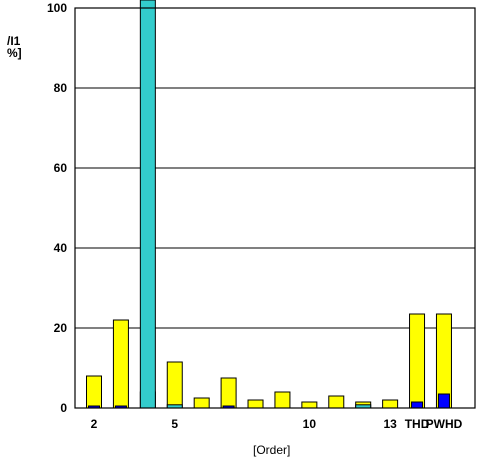 The width and height of the screenshot is (498, 464). What do you see at coordinates (63, 408) in the screenshot?
I see `y-tick-label-0: 0` at bounding box center [63, 408].